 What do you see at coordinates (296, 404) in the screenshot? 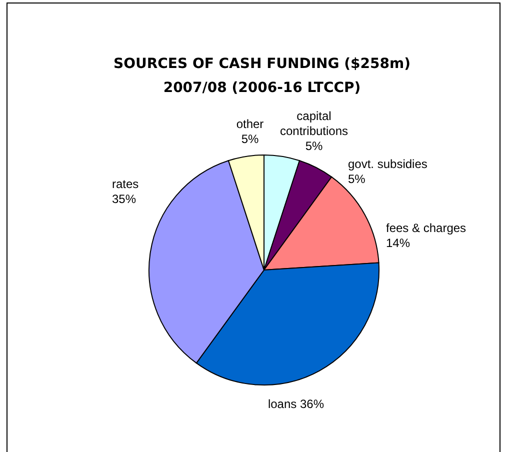
I see `slice-label: loans 36%` at bounding box center [296, 404].